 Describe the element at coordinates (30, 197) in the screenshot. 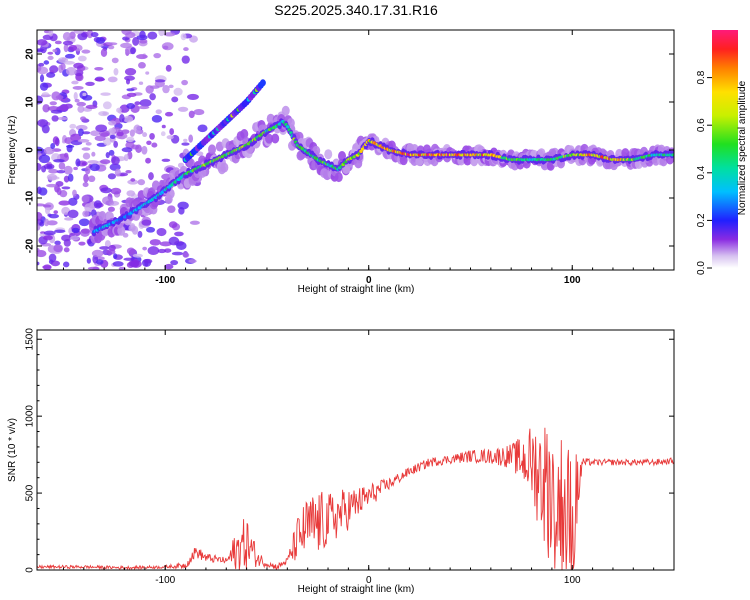

I see `y-tick-label: -10` at that location.